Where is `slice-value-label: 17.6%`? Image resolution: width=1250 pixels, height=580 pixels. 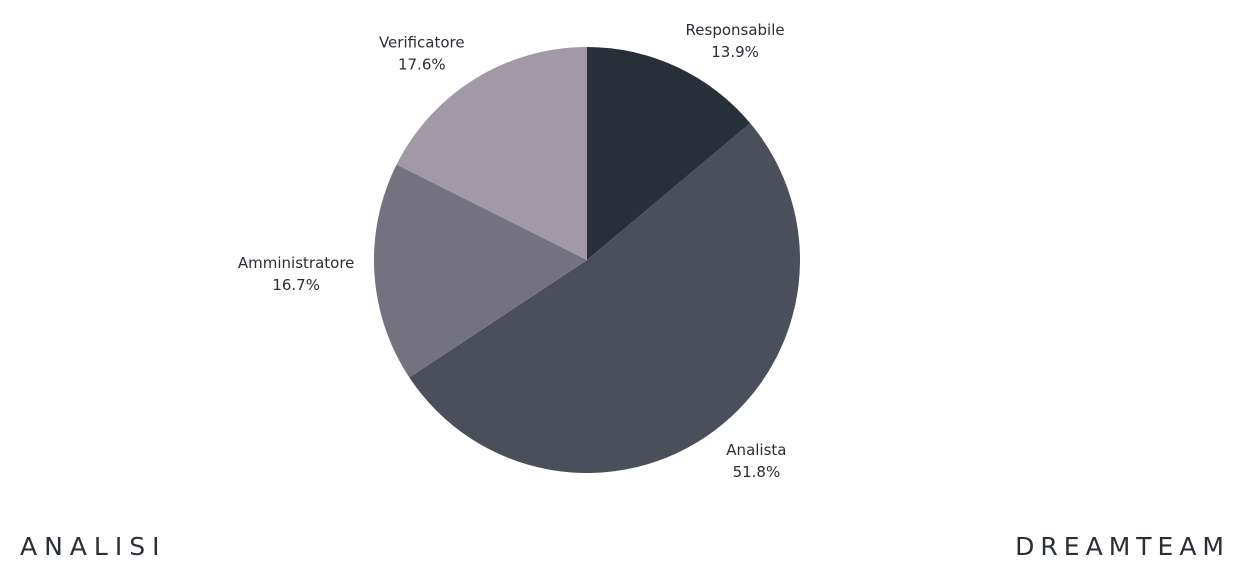 slice-value-label: 17.6% is located at coordinates (422, 65).